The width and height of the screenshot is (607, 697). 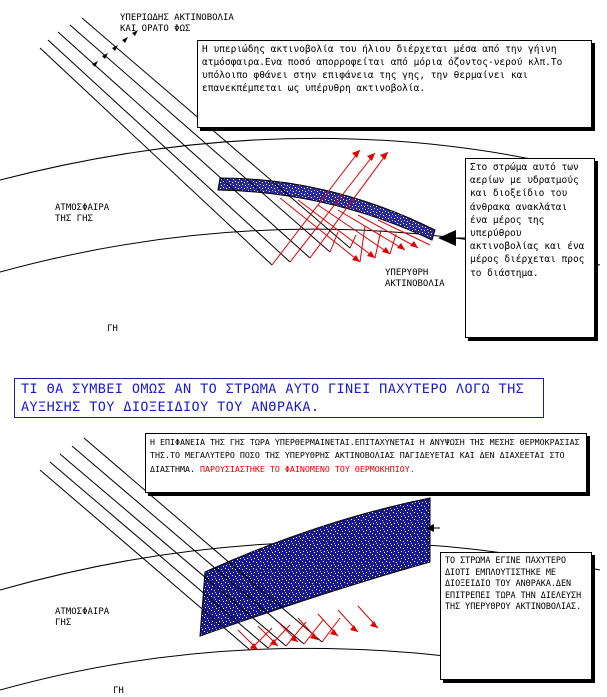 I want to click on pointer-arrow-top, so click(x=447, y=238).